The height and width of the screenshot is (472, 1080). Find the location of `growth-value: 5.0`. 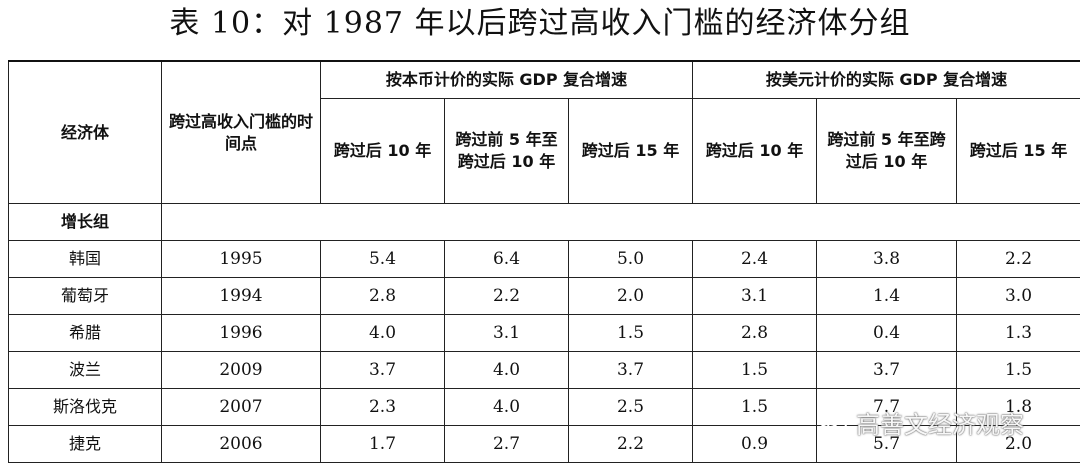

growth-value: 5.0 is located at coordinates (630, 259).